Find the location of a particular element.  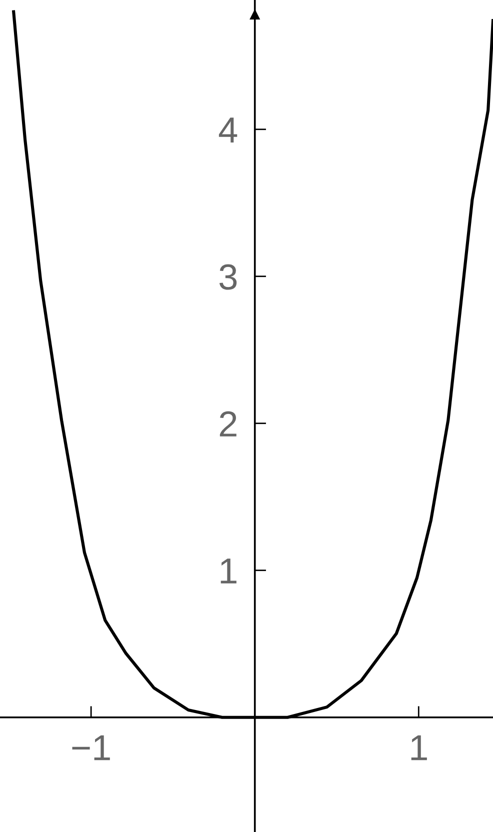

x-tick-label: −1 is located at coordinates (91, 747).